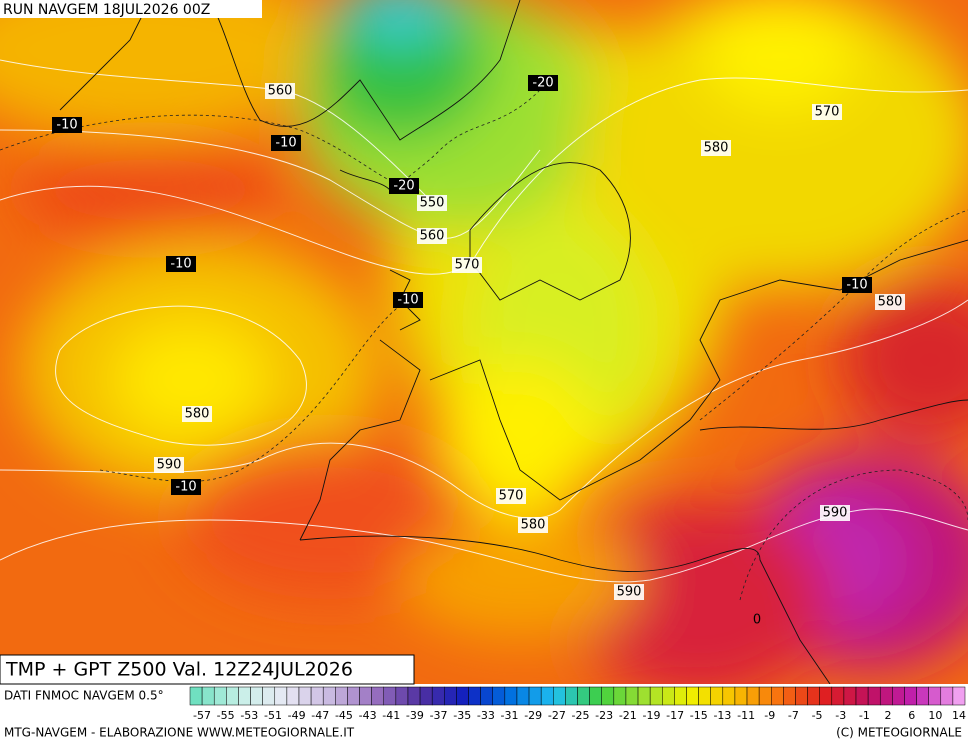 The image size is (968, 749). I want to click on colorbar-label: -15, so click(699, 715).